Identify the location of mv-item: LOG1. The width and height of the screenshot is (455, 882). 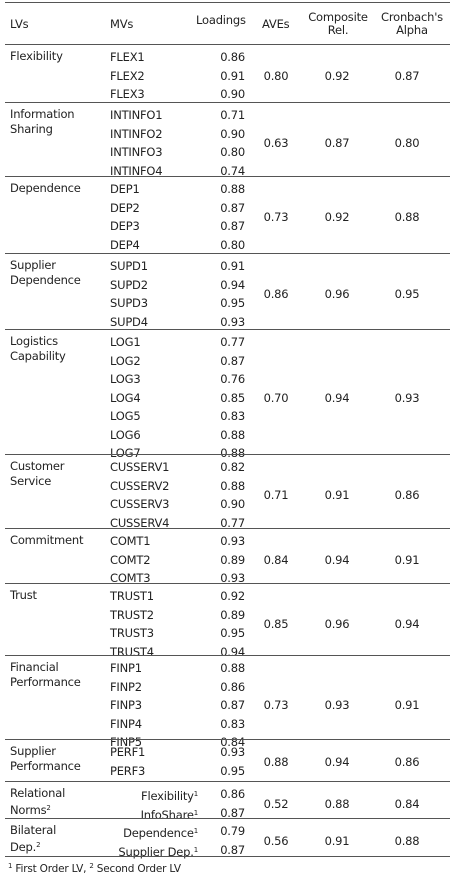
(125, 342).